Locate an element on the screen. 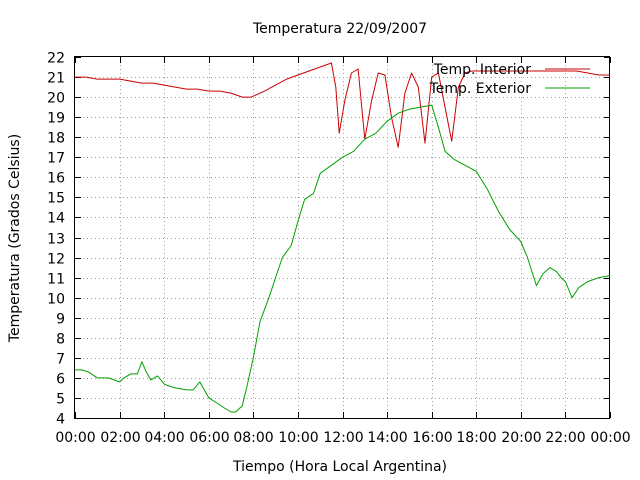 The image size is (640, 480). y-tick-label: 22 is located at coordinates (56, 59).